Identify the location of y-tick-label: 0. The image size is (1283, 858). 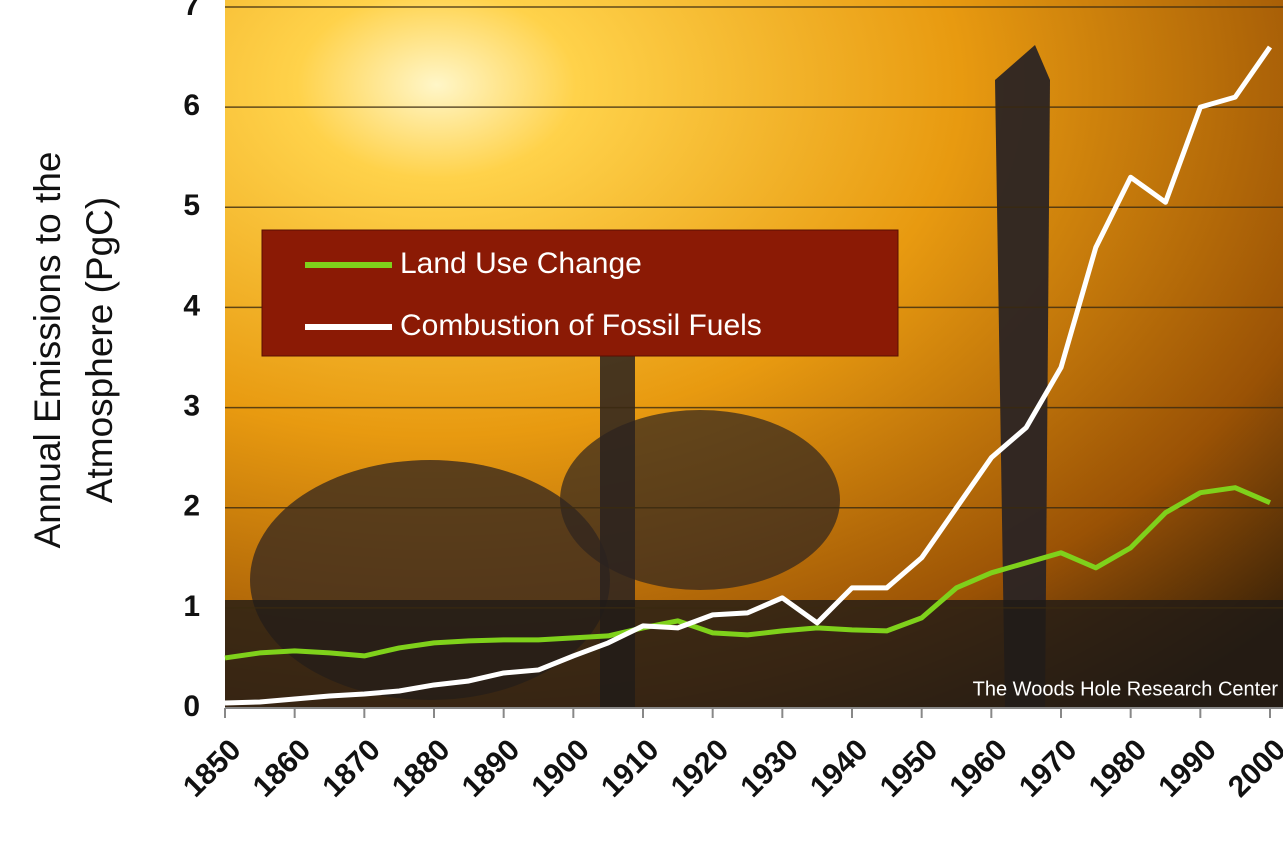
(191, 706).